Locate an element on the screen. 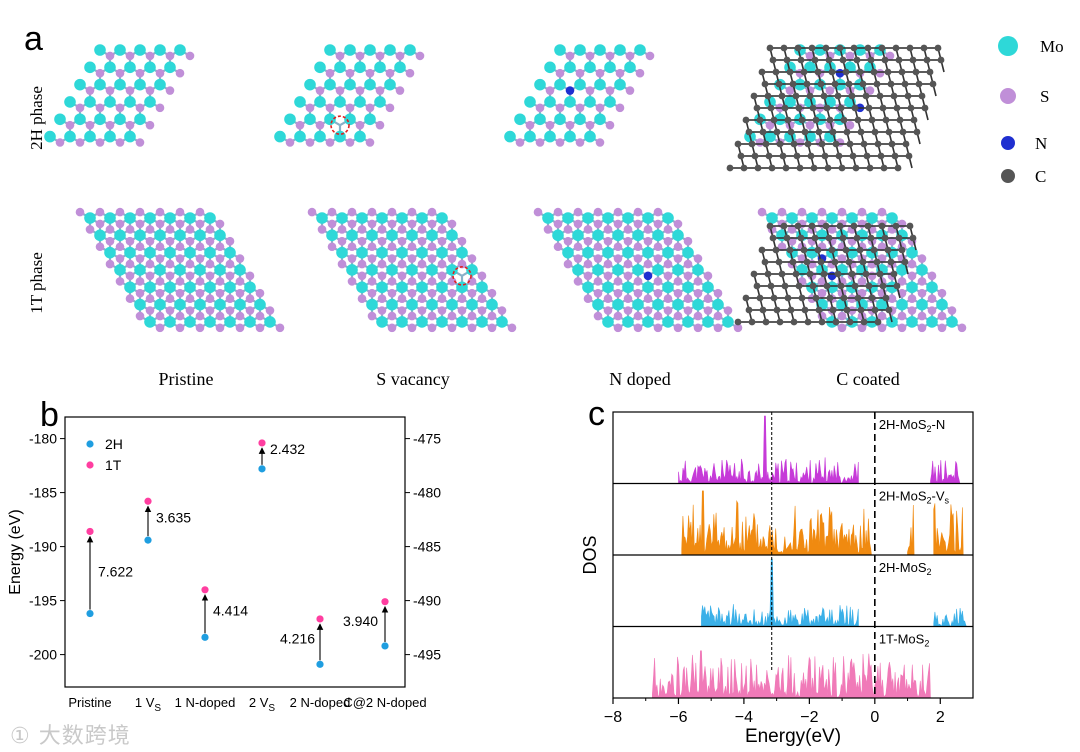 Image resolution: width=1080 pixels, height=752 pixels. energy-gap-label: 4.216 is located at coordinates (297, 639).